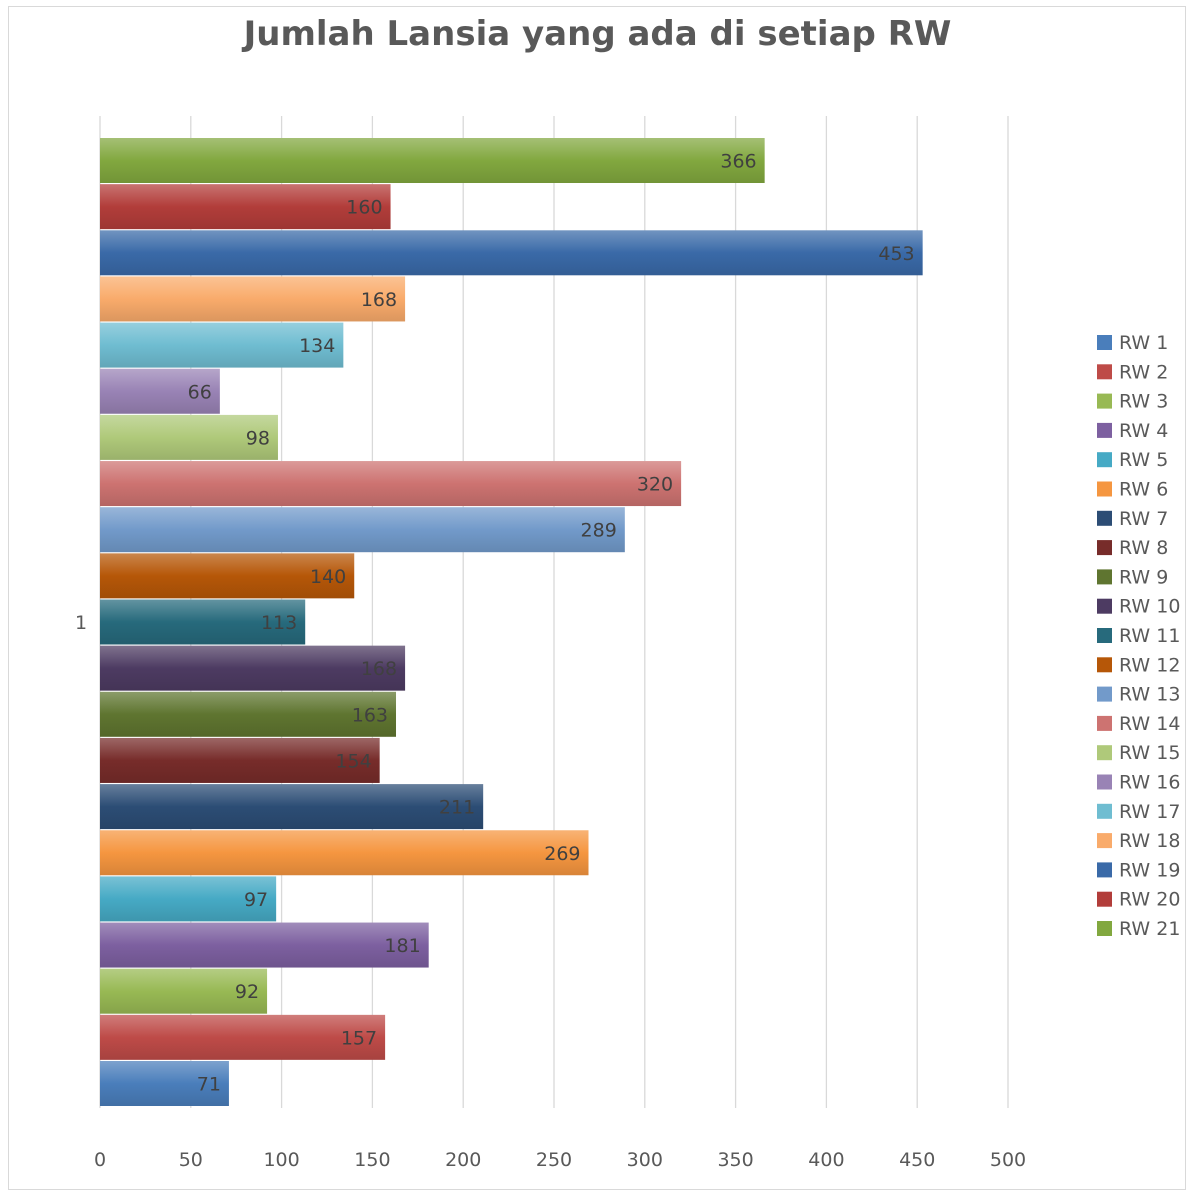 The image size is (1195, 1198). Describe the element at coordinates (1149, 929) in the screenshot. I see `legend-label: RW 21` at that location.